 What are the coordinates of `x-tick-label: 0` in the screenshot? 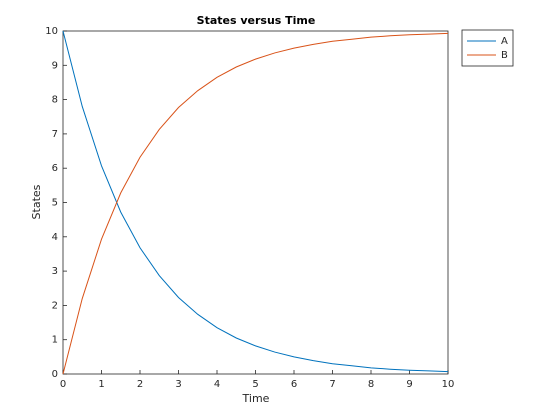 It's located at (63, 384).